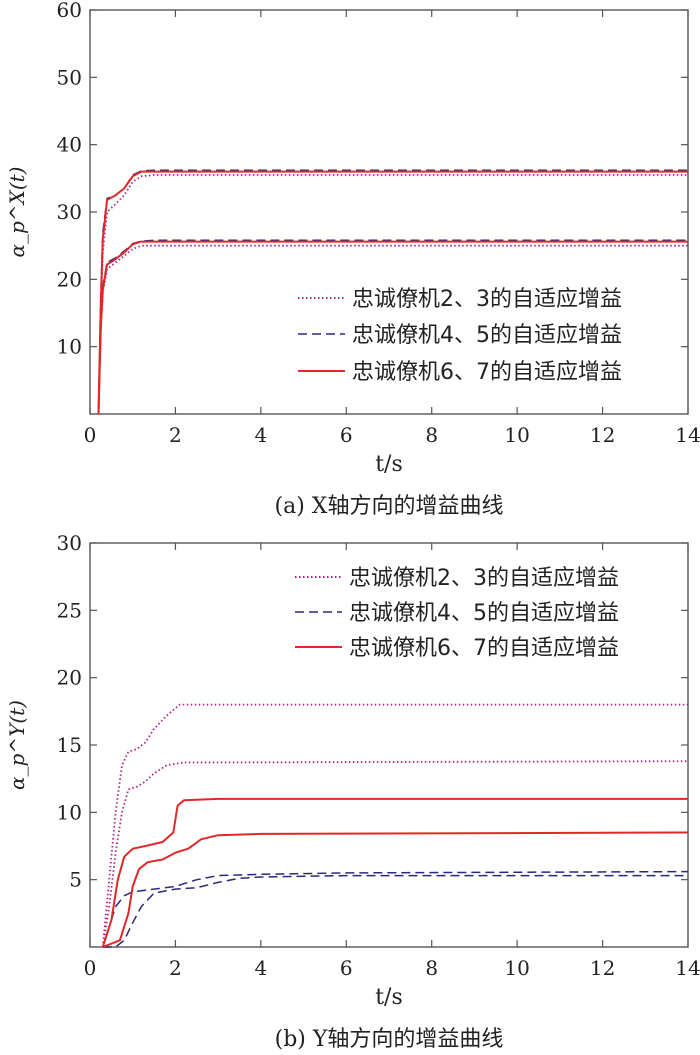  What do you see at coordinates (487, 299) in the screenshot?
I see `legend-a-label-1: 忠诚僚机2、3的自适应增益` at bounding box center [487, 299].